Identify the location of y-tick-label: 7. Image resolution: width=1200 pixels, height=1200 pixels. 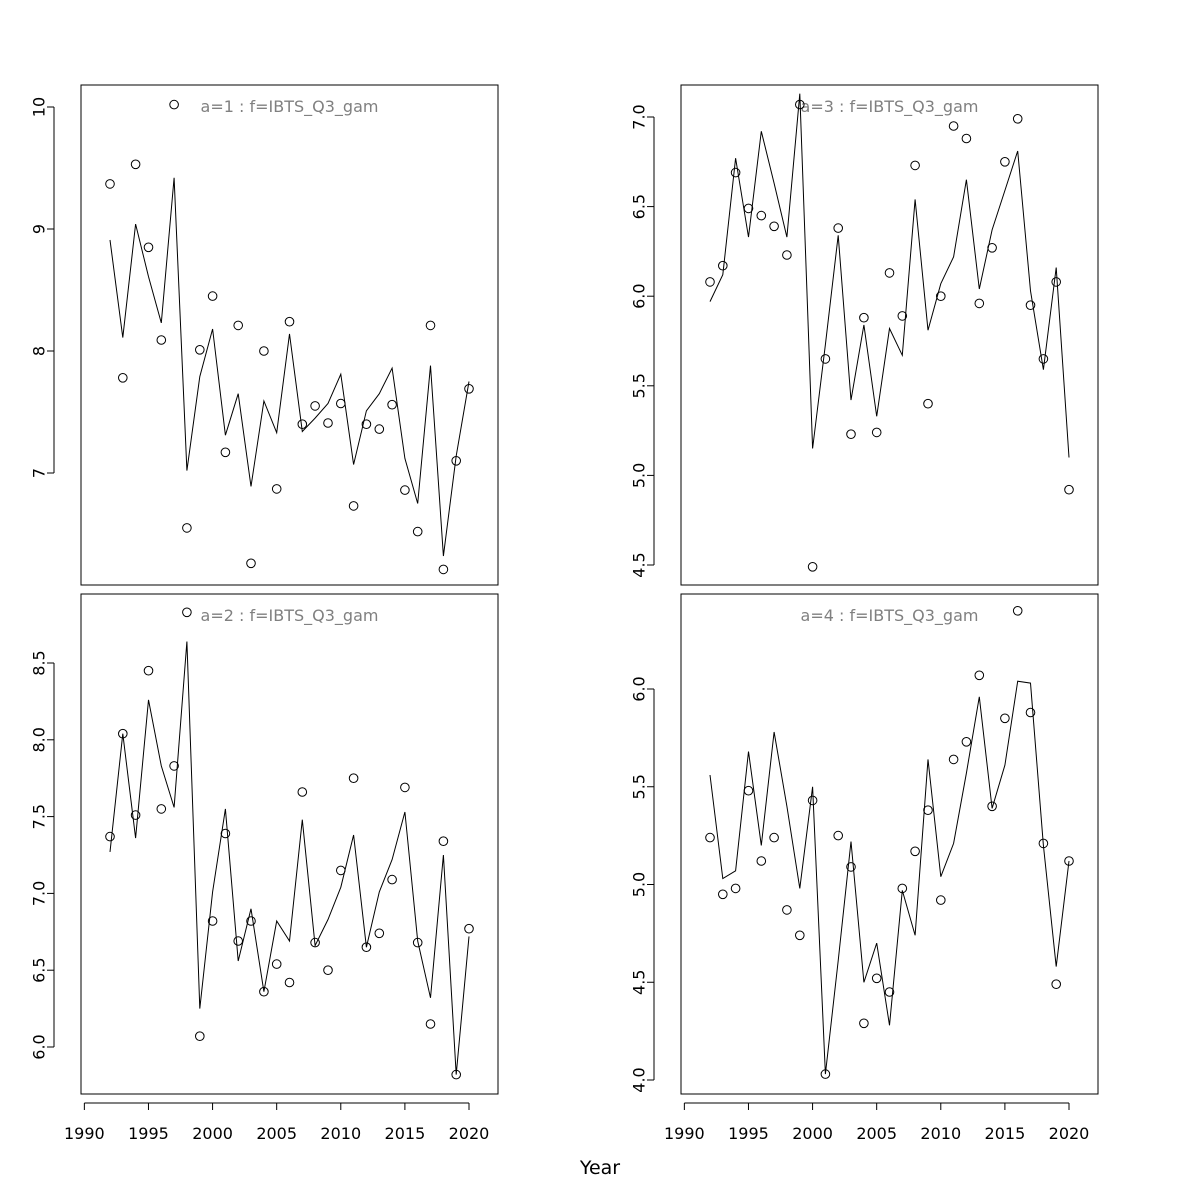
(39, 473).